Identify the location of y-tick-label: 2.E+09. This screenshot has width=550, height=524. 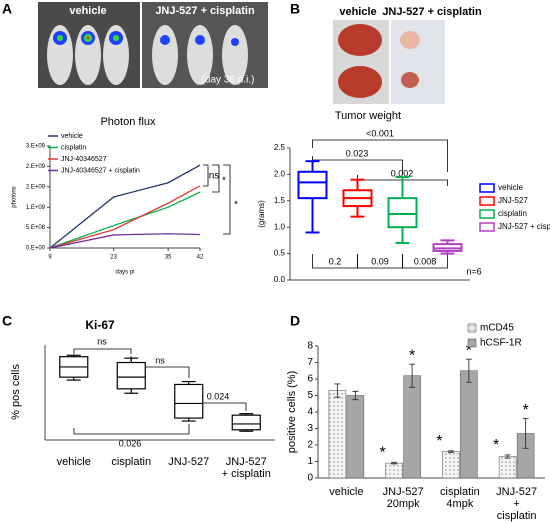
(36, 187).